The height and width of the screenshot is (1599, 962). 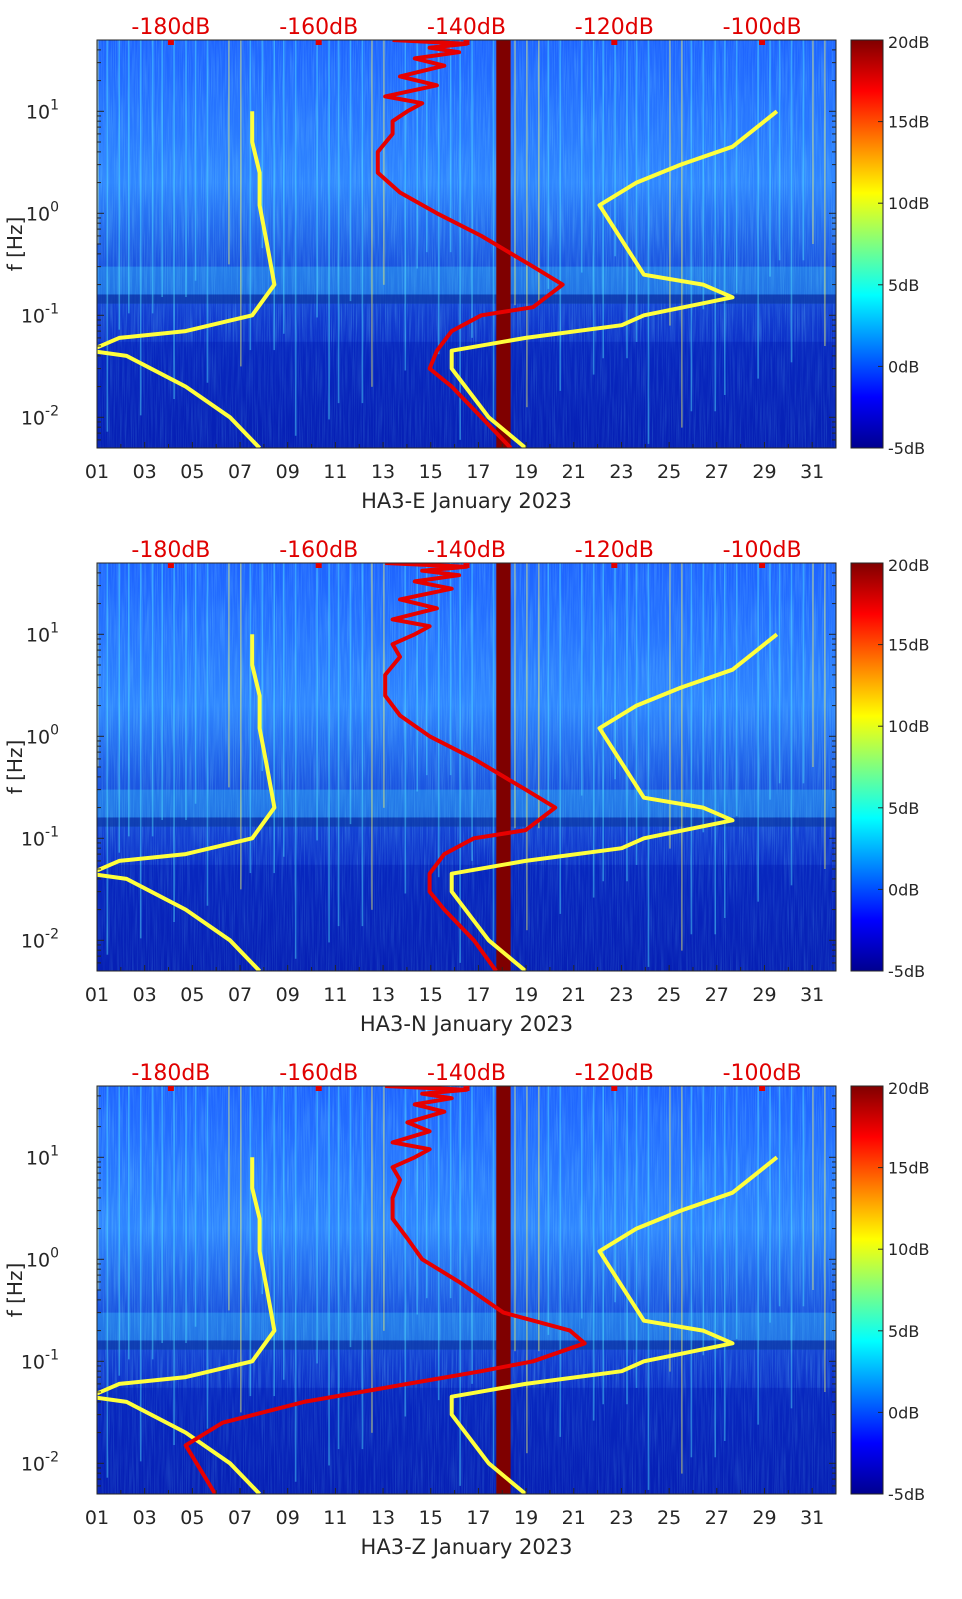 I want to click on low-freq-region, so click(x=466, y=1440).